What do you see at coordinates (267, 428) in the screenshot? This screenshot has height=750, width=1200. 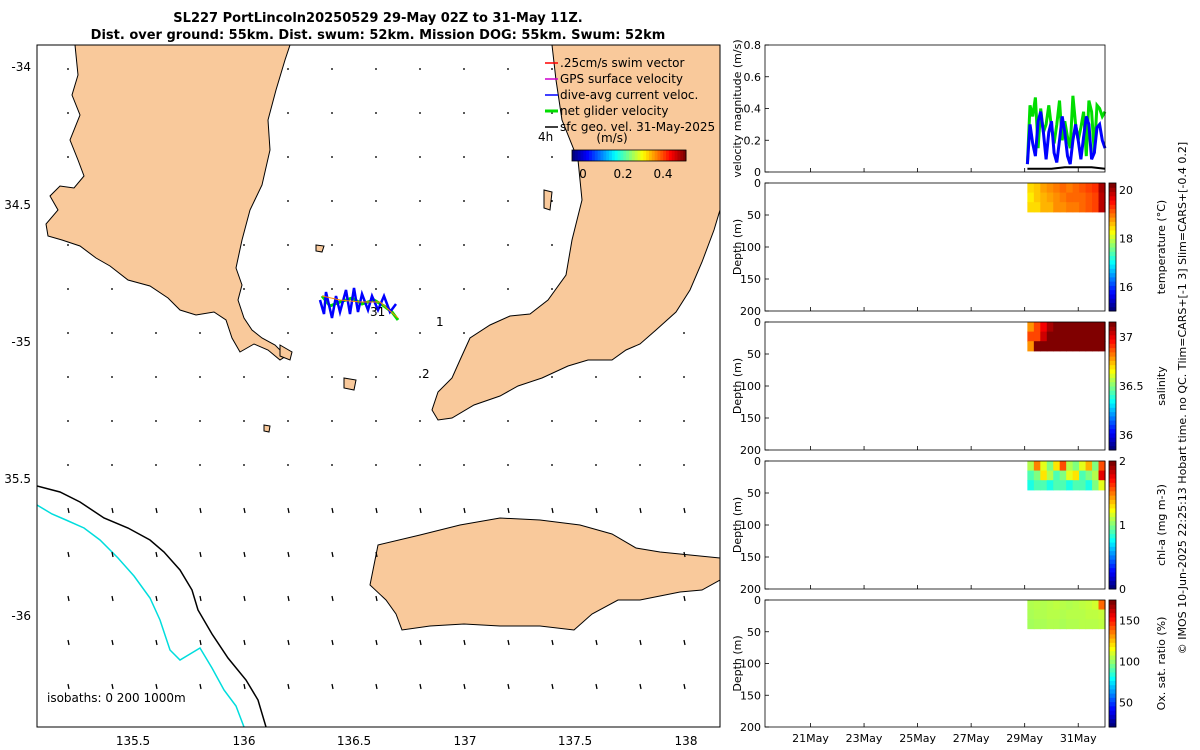 I see `land-island-e` at bounding box center [267, 428].